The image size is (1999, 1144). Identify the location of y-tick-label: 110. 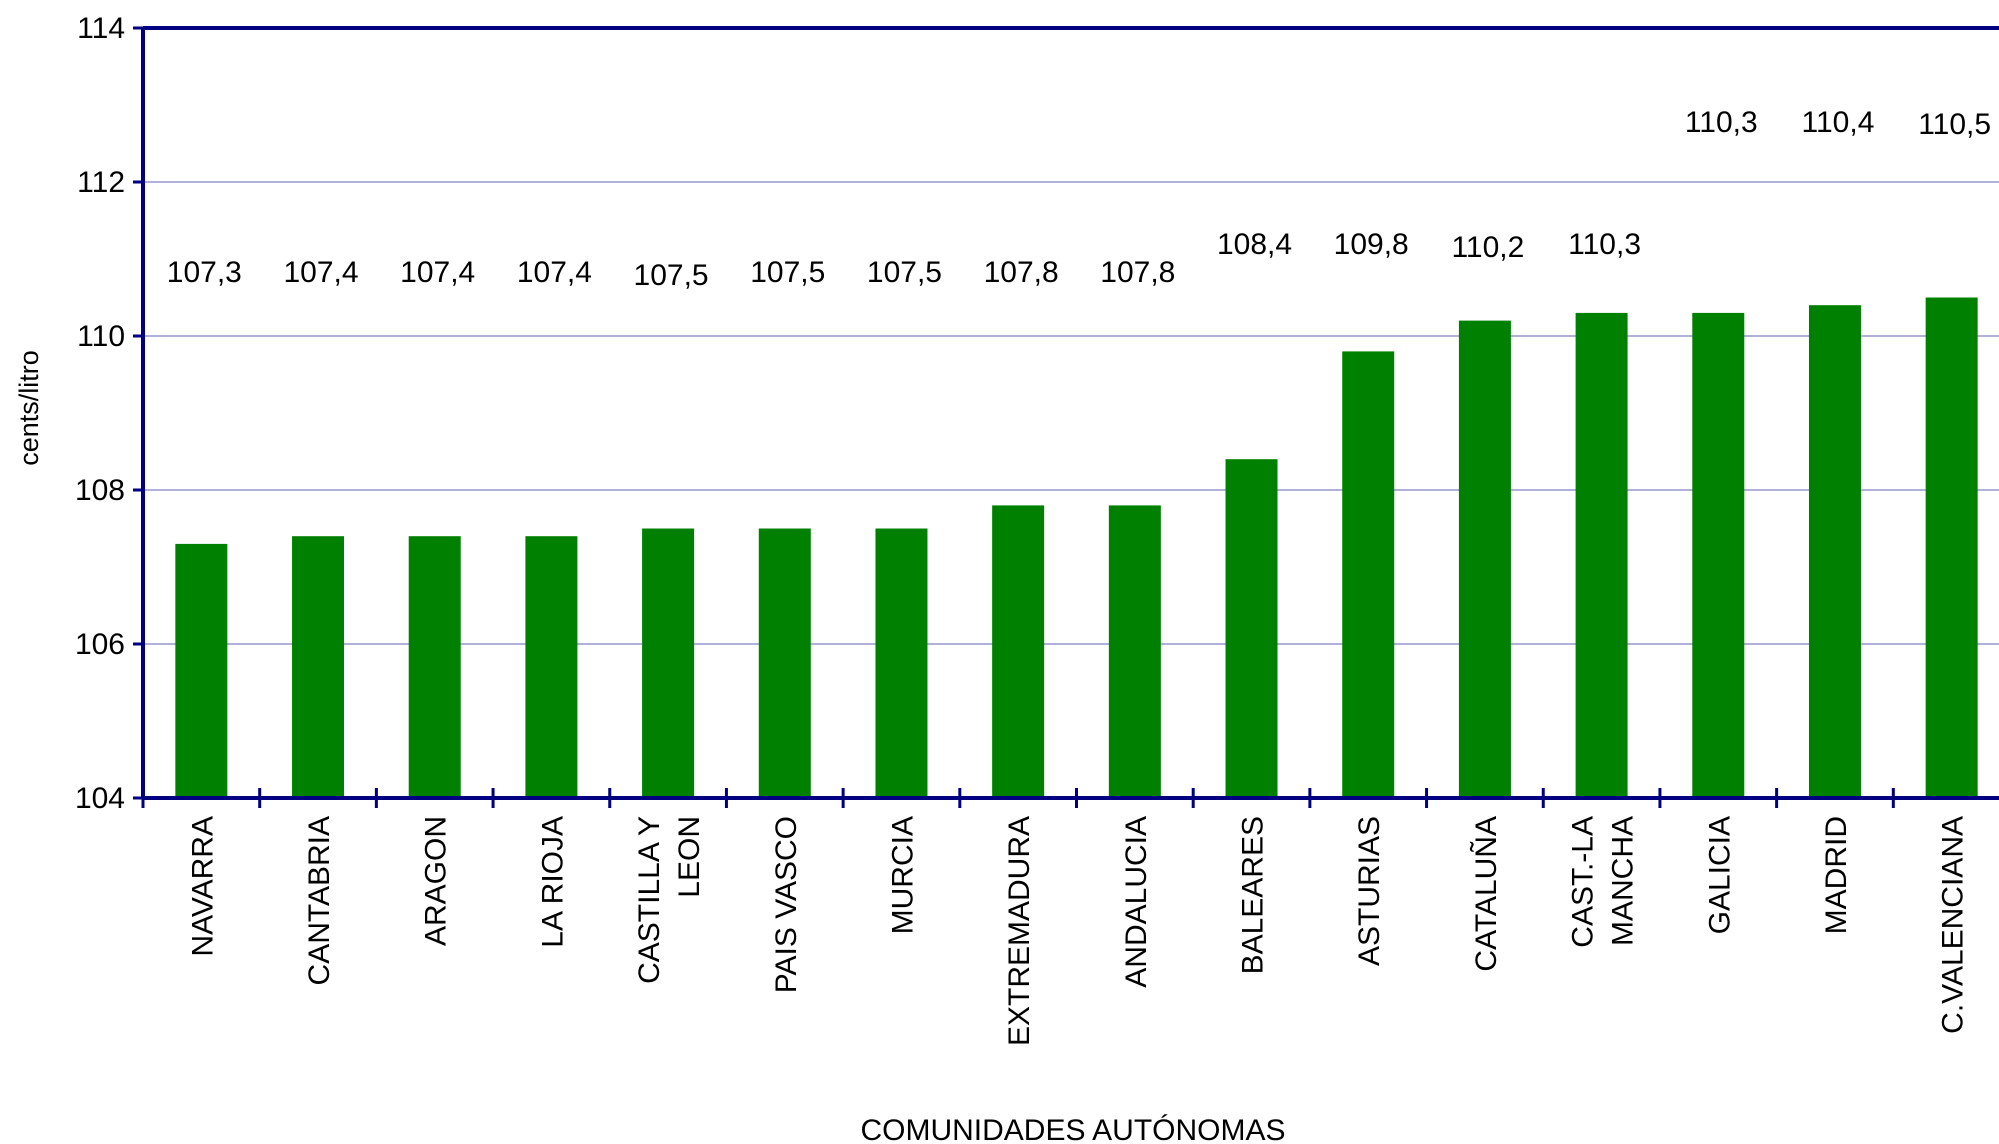
(101, 336).